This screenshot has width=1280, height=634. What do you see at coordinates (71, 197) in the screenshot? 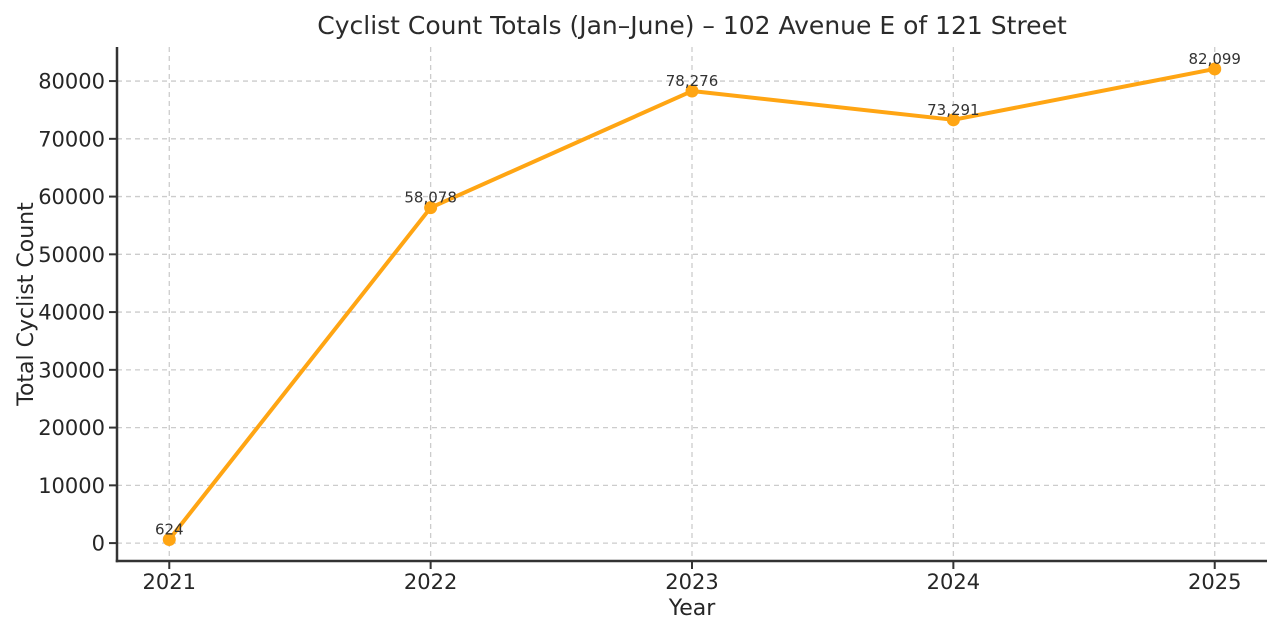
I see `y-tick-label: 60000` at bounding box center [71, 197].